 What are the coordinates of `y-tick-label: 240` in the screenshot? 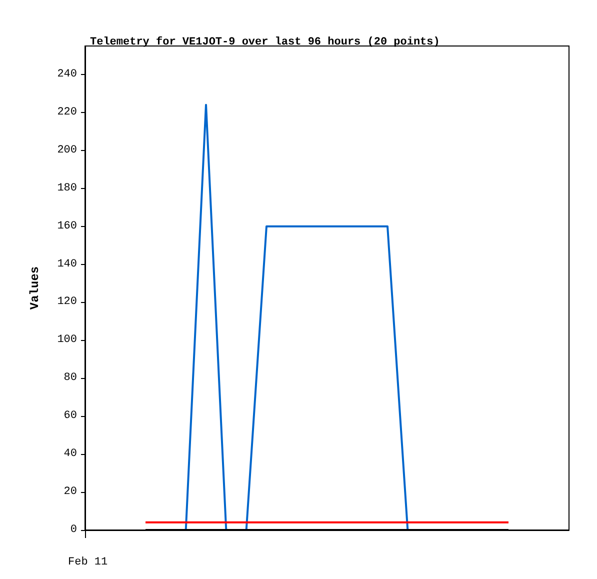 It's located at (67, 74).